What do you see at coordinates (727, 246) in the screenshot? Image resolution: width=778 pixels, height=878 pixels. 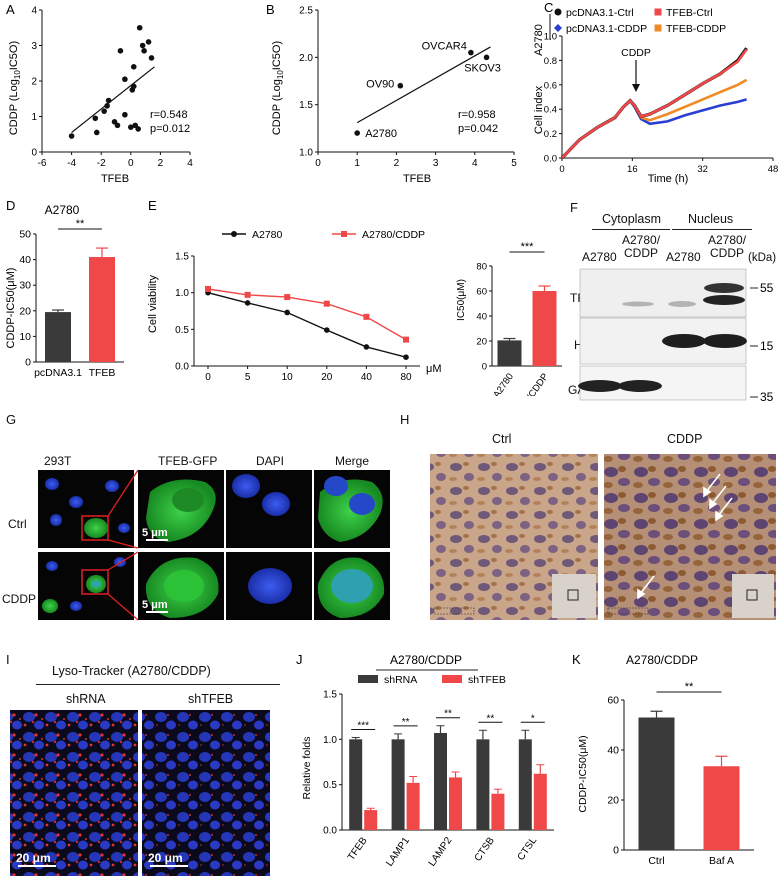 I see `panel-f-lane-4: A2780/ CDDP` at bounding box center [727, 246].